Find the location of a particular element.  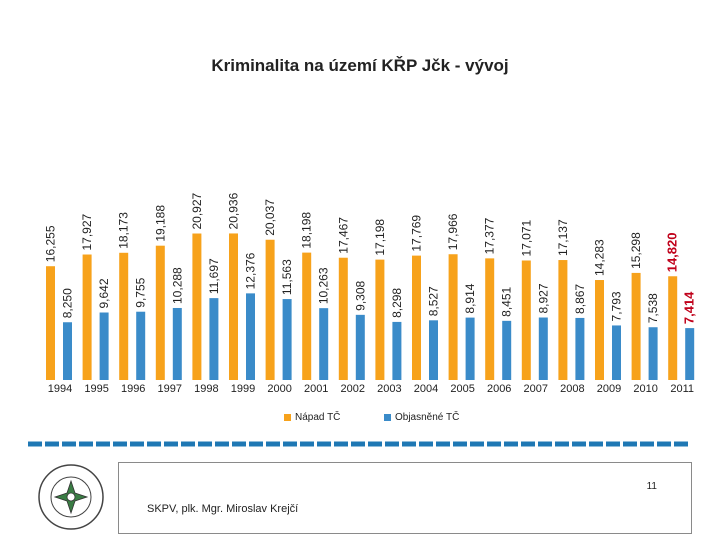

data-label-napad-1999: 20,936 is located at coordinates (234, 210).